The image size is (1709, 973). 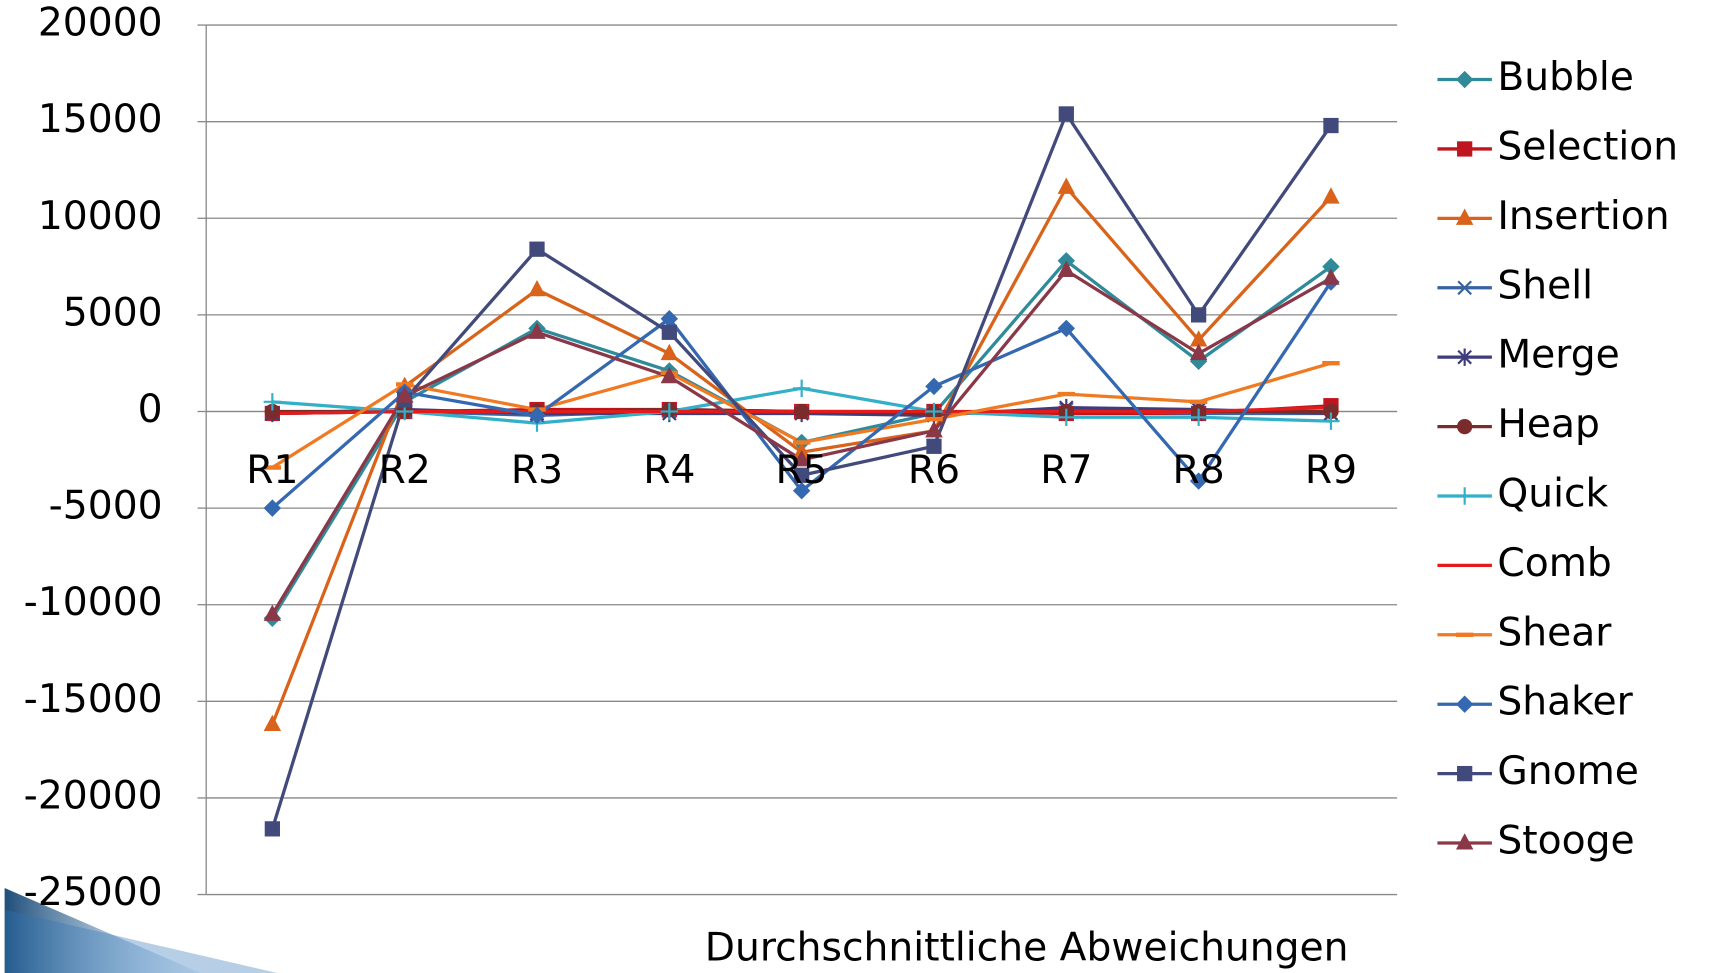 I want to click on y-tick-label: 0, so click(x=150, y=409).